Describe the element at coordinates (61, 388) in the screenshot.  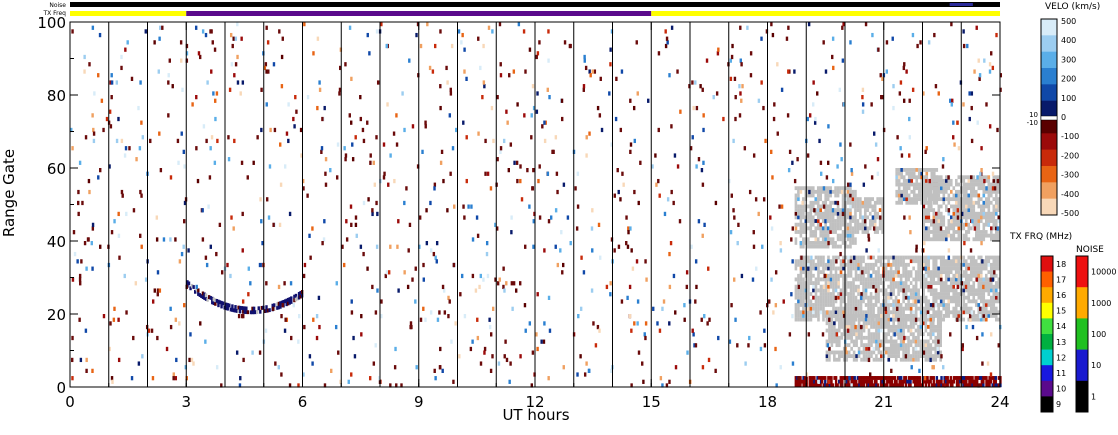
I see `y-tick-label: 0` at that location.